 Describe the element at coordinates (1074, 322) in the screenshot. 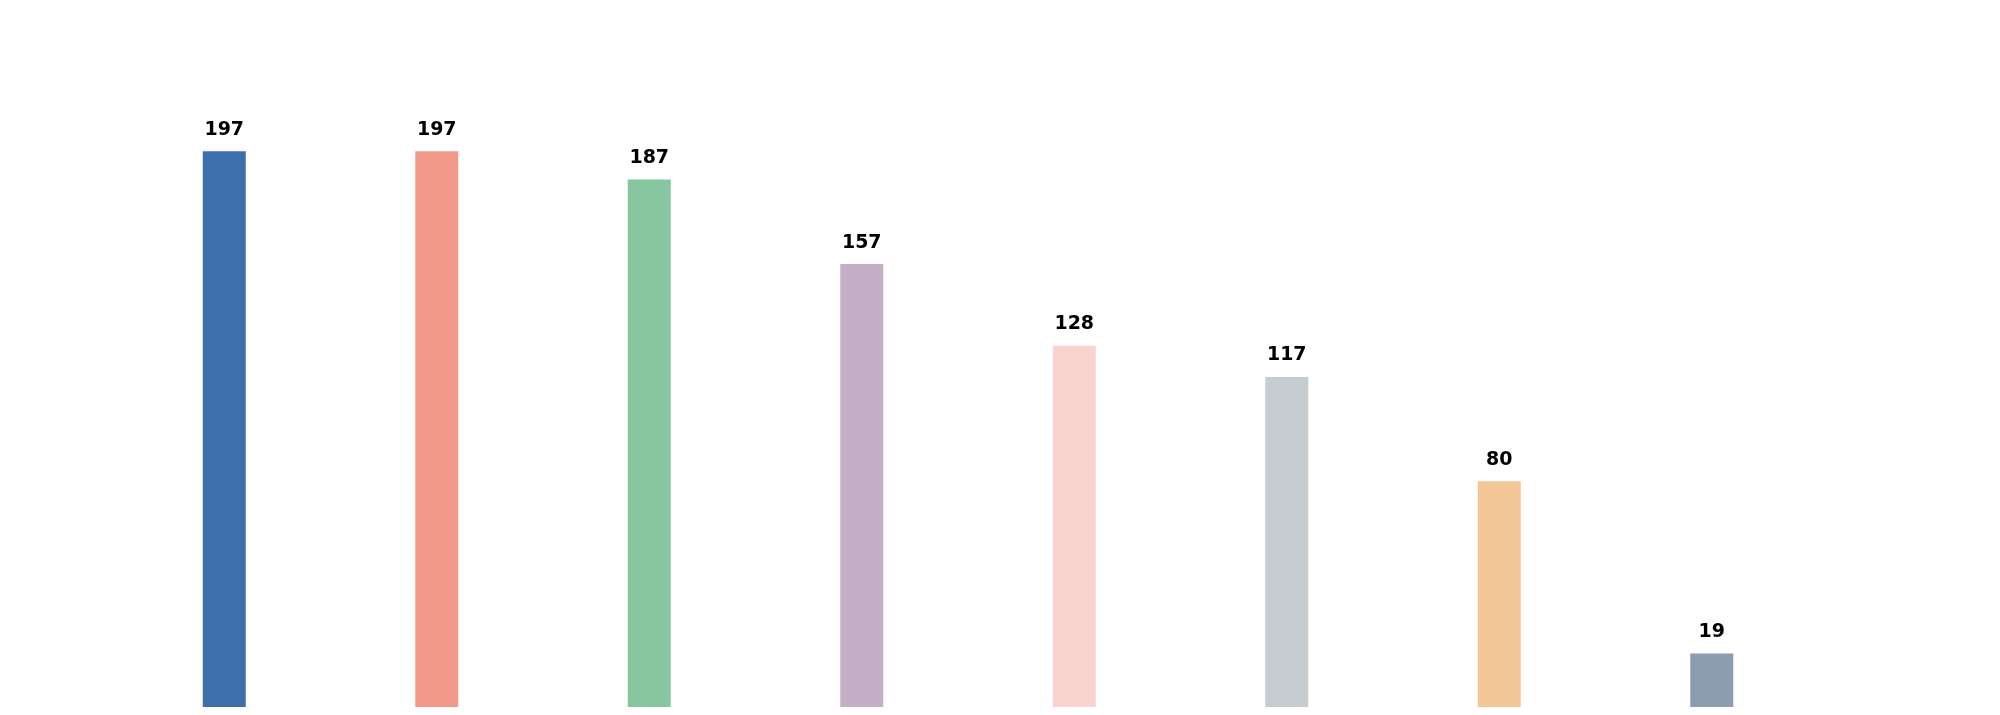

I see `data-label: 128` at that location.